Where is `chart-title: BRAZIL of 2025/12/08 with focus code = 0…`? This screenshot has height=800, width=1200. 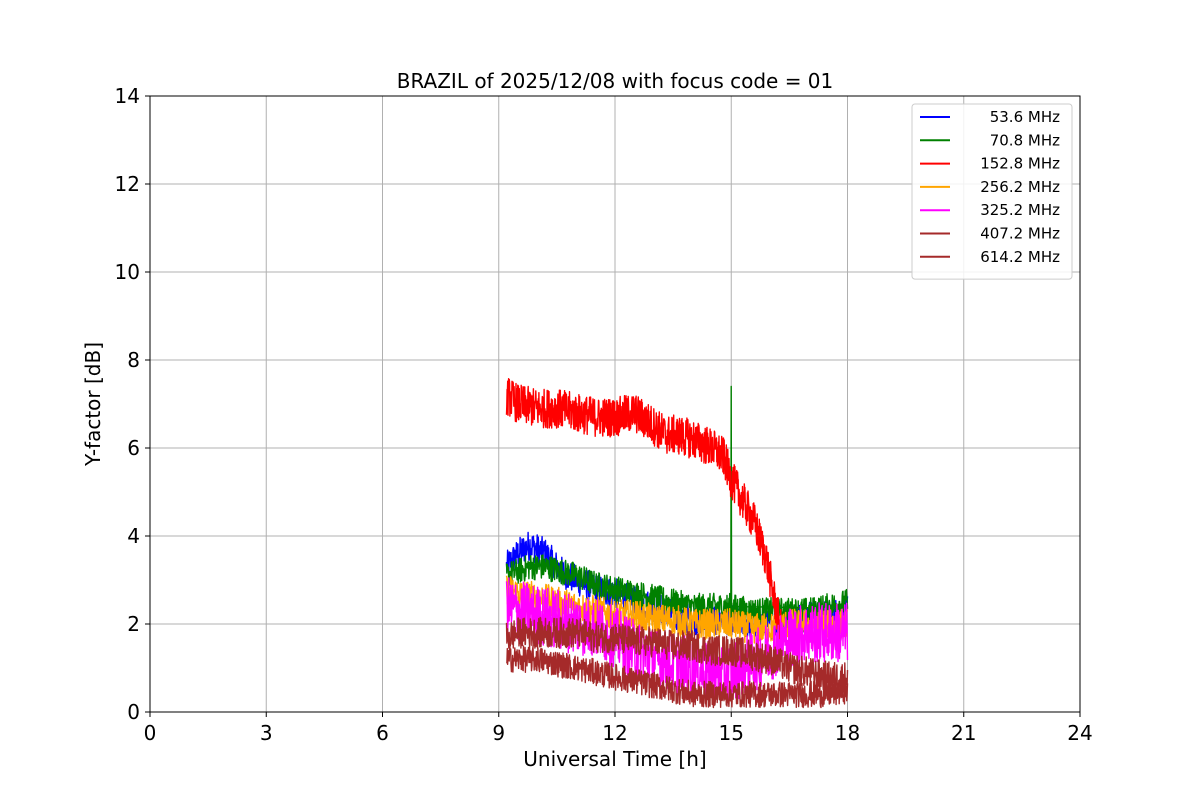 chart-title: BRAZIL of 2025/12/08 with focus code = 0… is located at coordinates (615, 81).